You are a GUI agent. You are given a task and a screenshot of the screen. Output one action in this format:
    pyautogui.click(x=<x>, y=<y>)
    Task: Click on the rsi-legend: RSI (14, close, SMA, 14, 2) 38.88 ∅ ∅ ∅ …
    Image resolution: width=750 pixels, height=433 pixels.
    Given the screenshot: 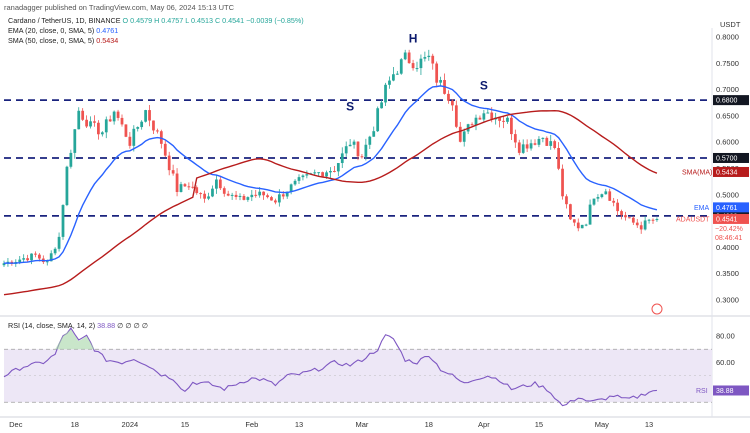 What is the action you would take?
    pyautogui.click(x=78, y=325)
    